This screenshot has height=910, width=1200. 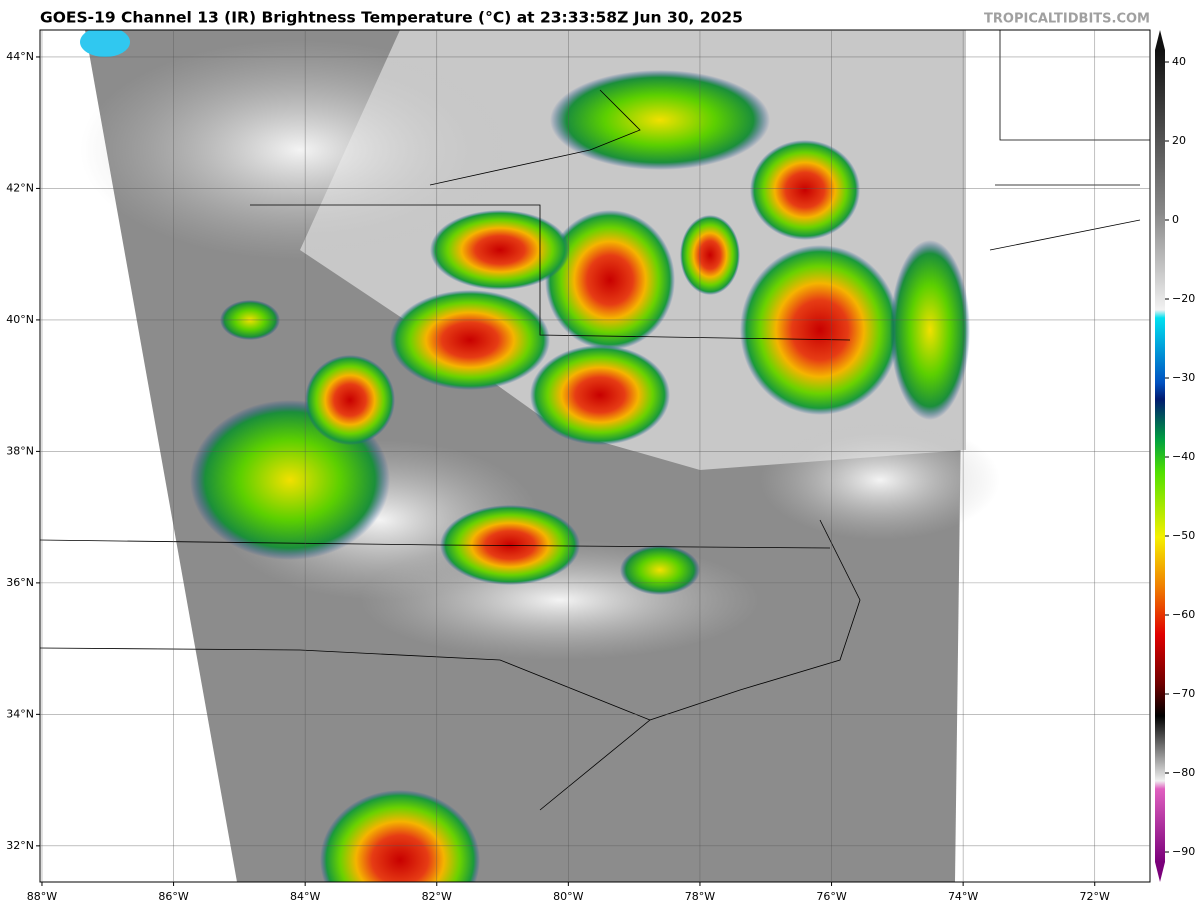 I want to click on lat-tick-label: 32°N, so click(x=20, y=845).